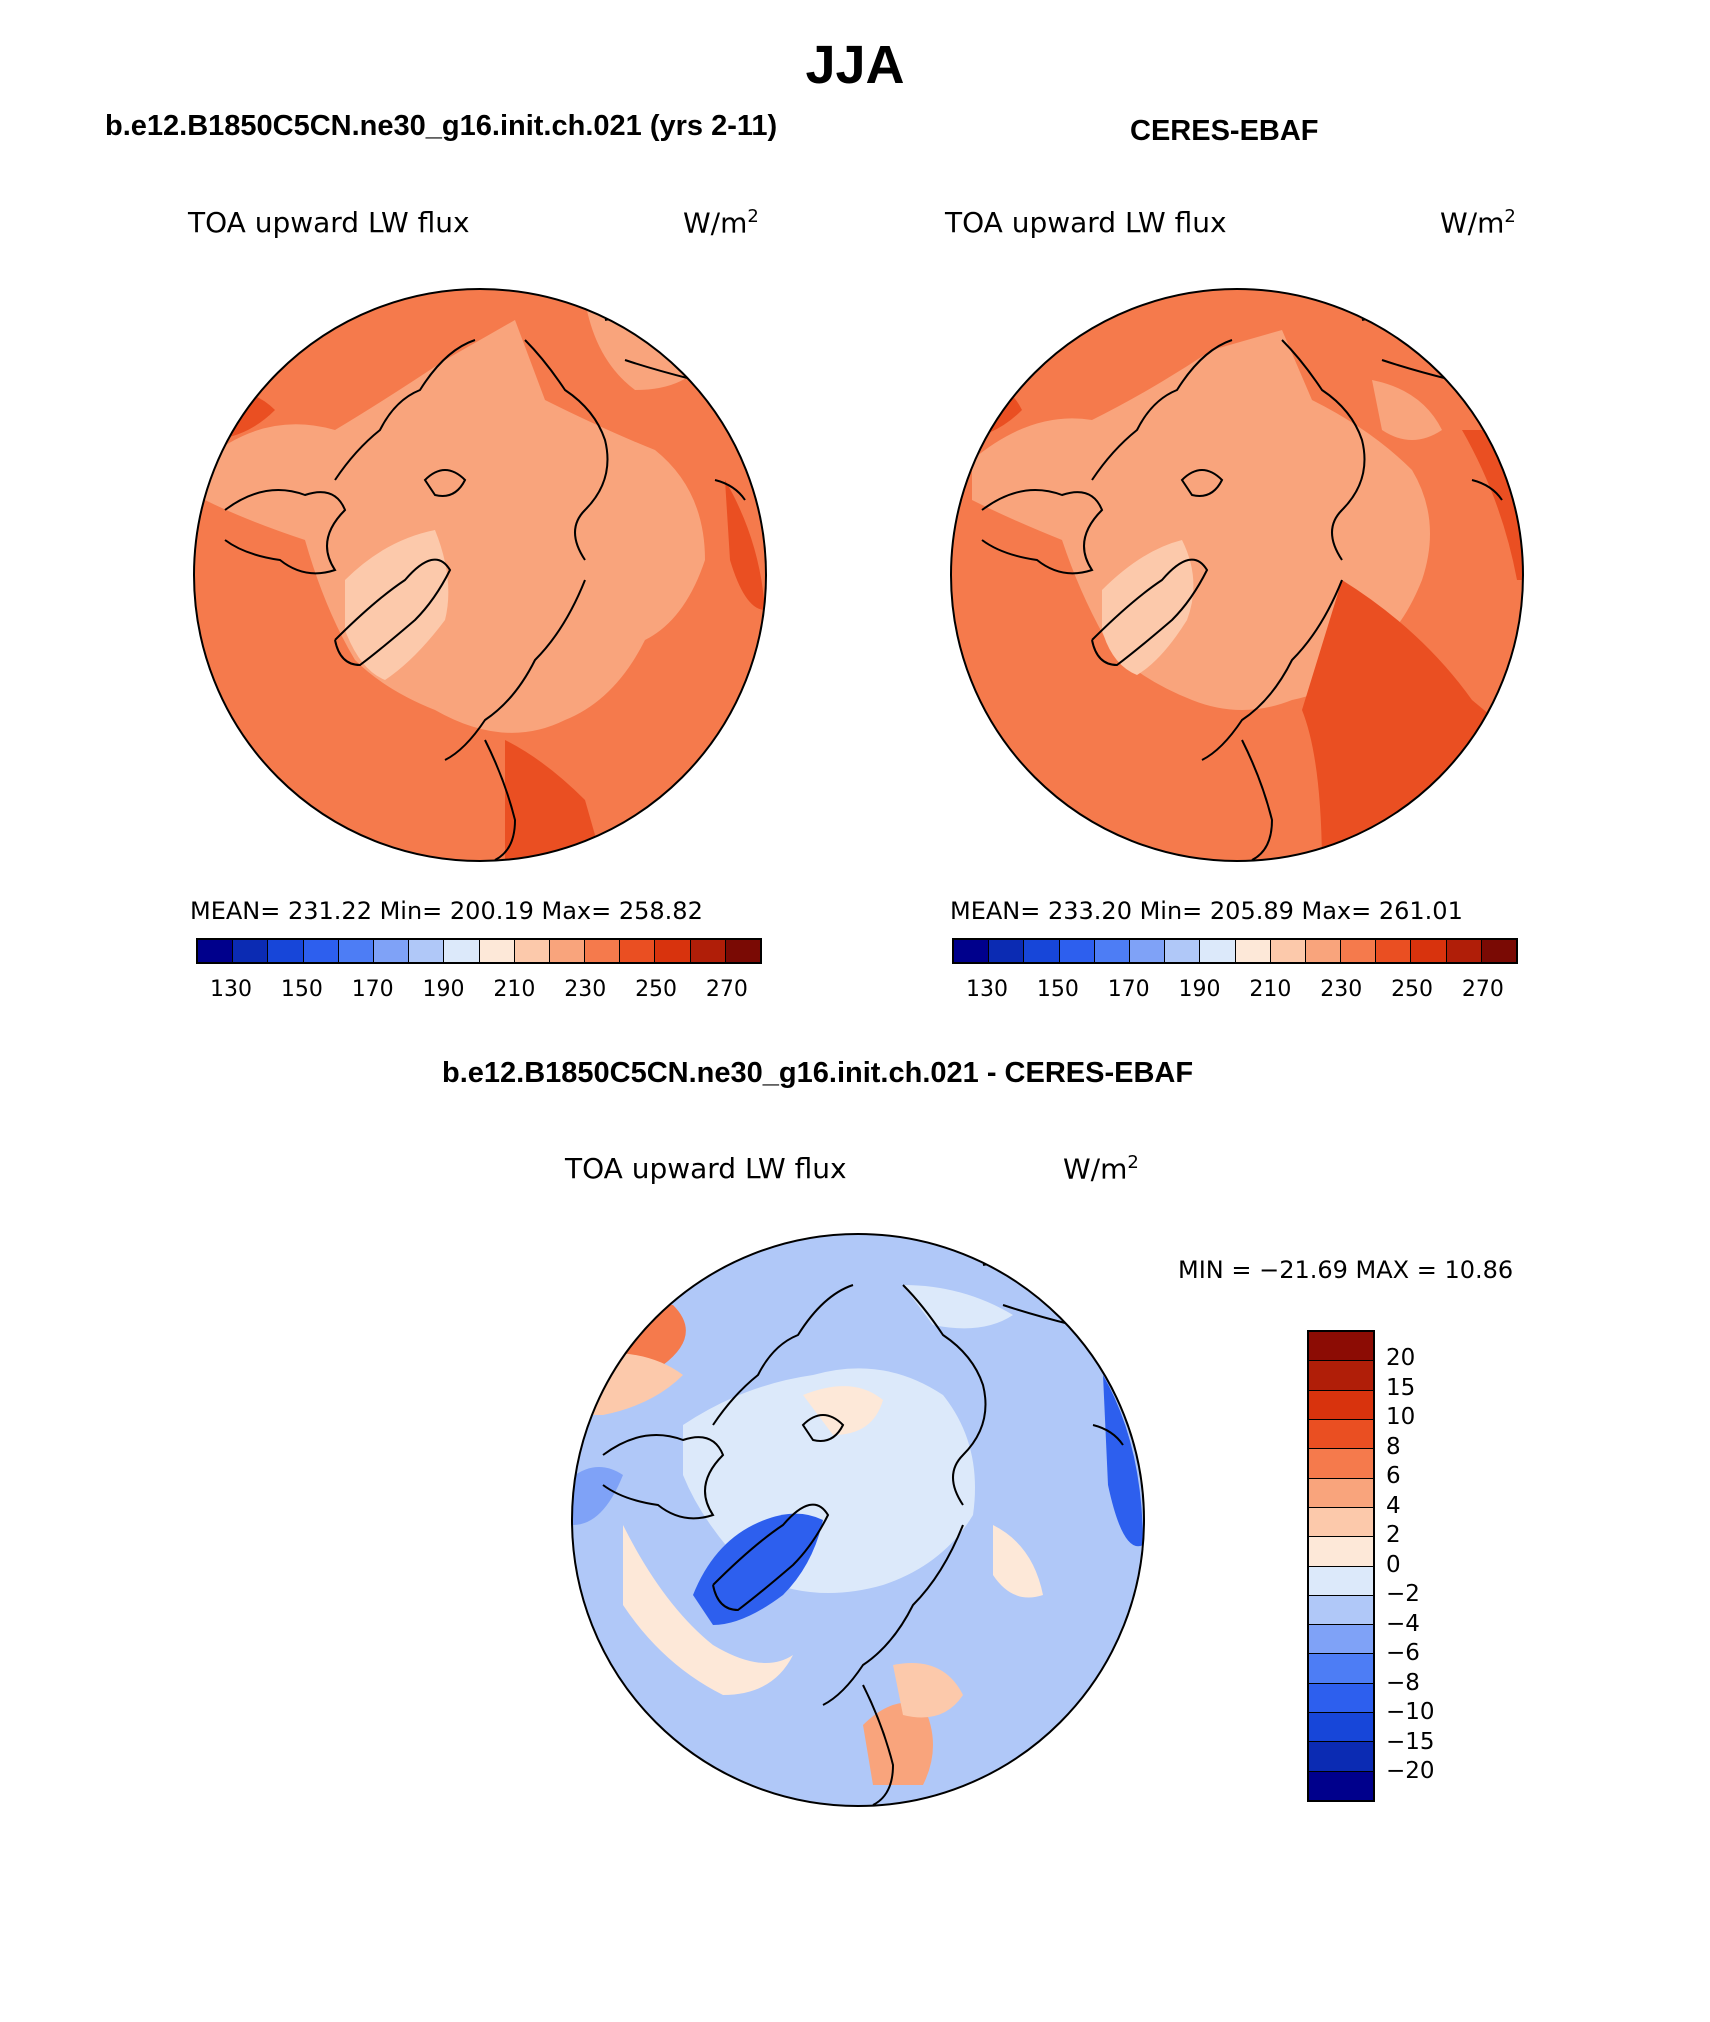 This screenshot has height=2022, width=1710. Describe the element at coordinates (480, 575) in the screenshot. I see `polar-map-model` at that location.